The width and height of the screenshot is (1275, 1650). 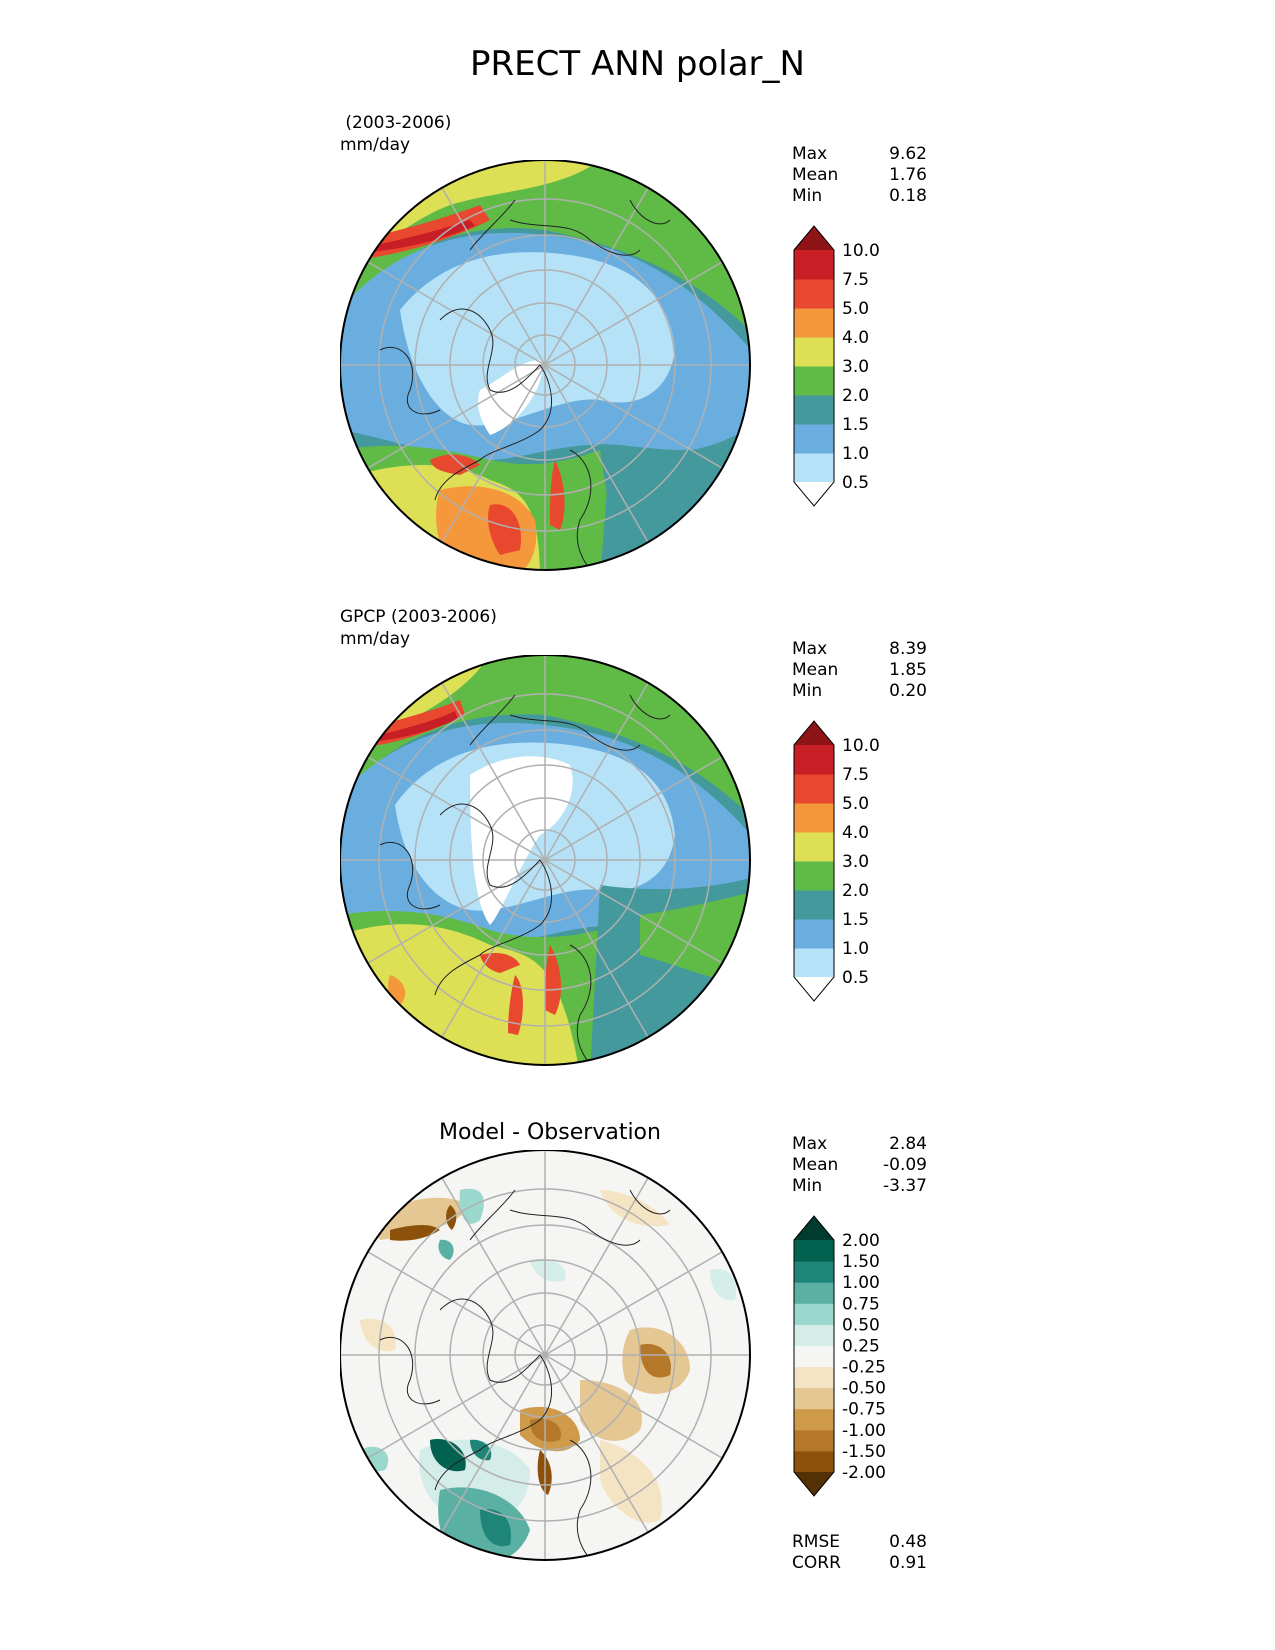 I want to click on metric-rmse: RMSE 0.48, so click(x=859, y=1542).